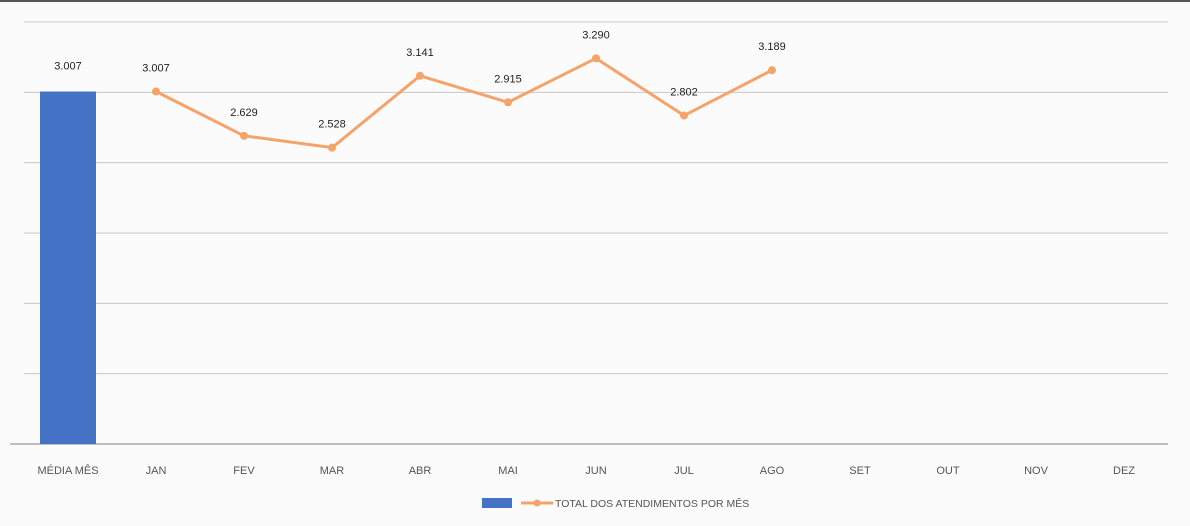 The image size is (1190, 526). Describe the element at coordinates (244, 471) in the screenshot. I see `x-tick-label: FEV` at that location.